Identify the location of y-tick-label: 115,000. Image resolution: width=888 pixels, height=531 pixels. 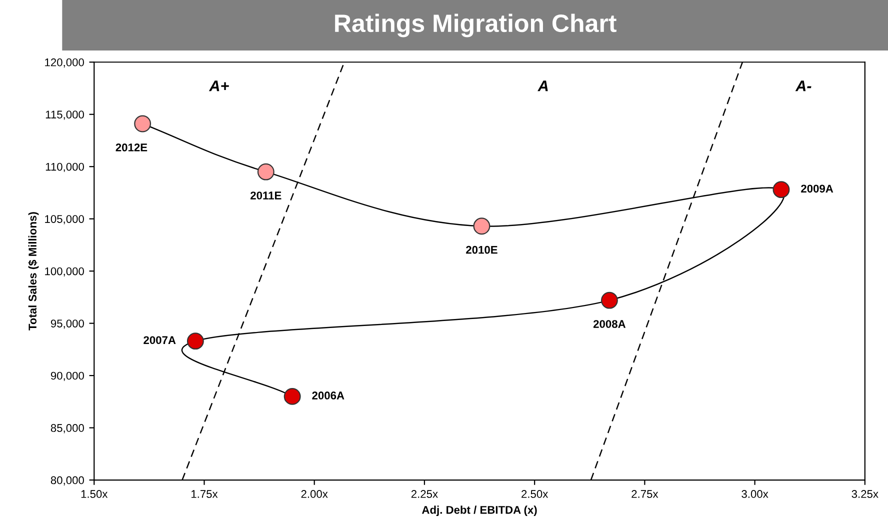
(65, 115).